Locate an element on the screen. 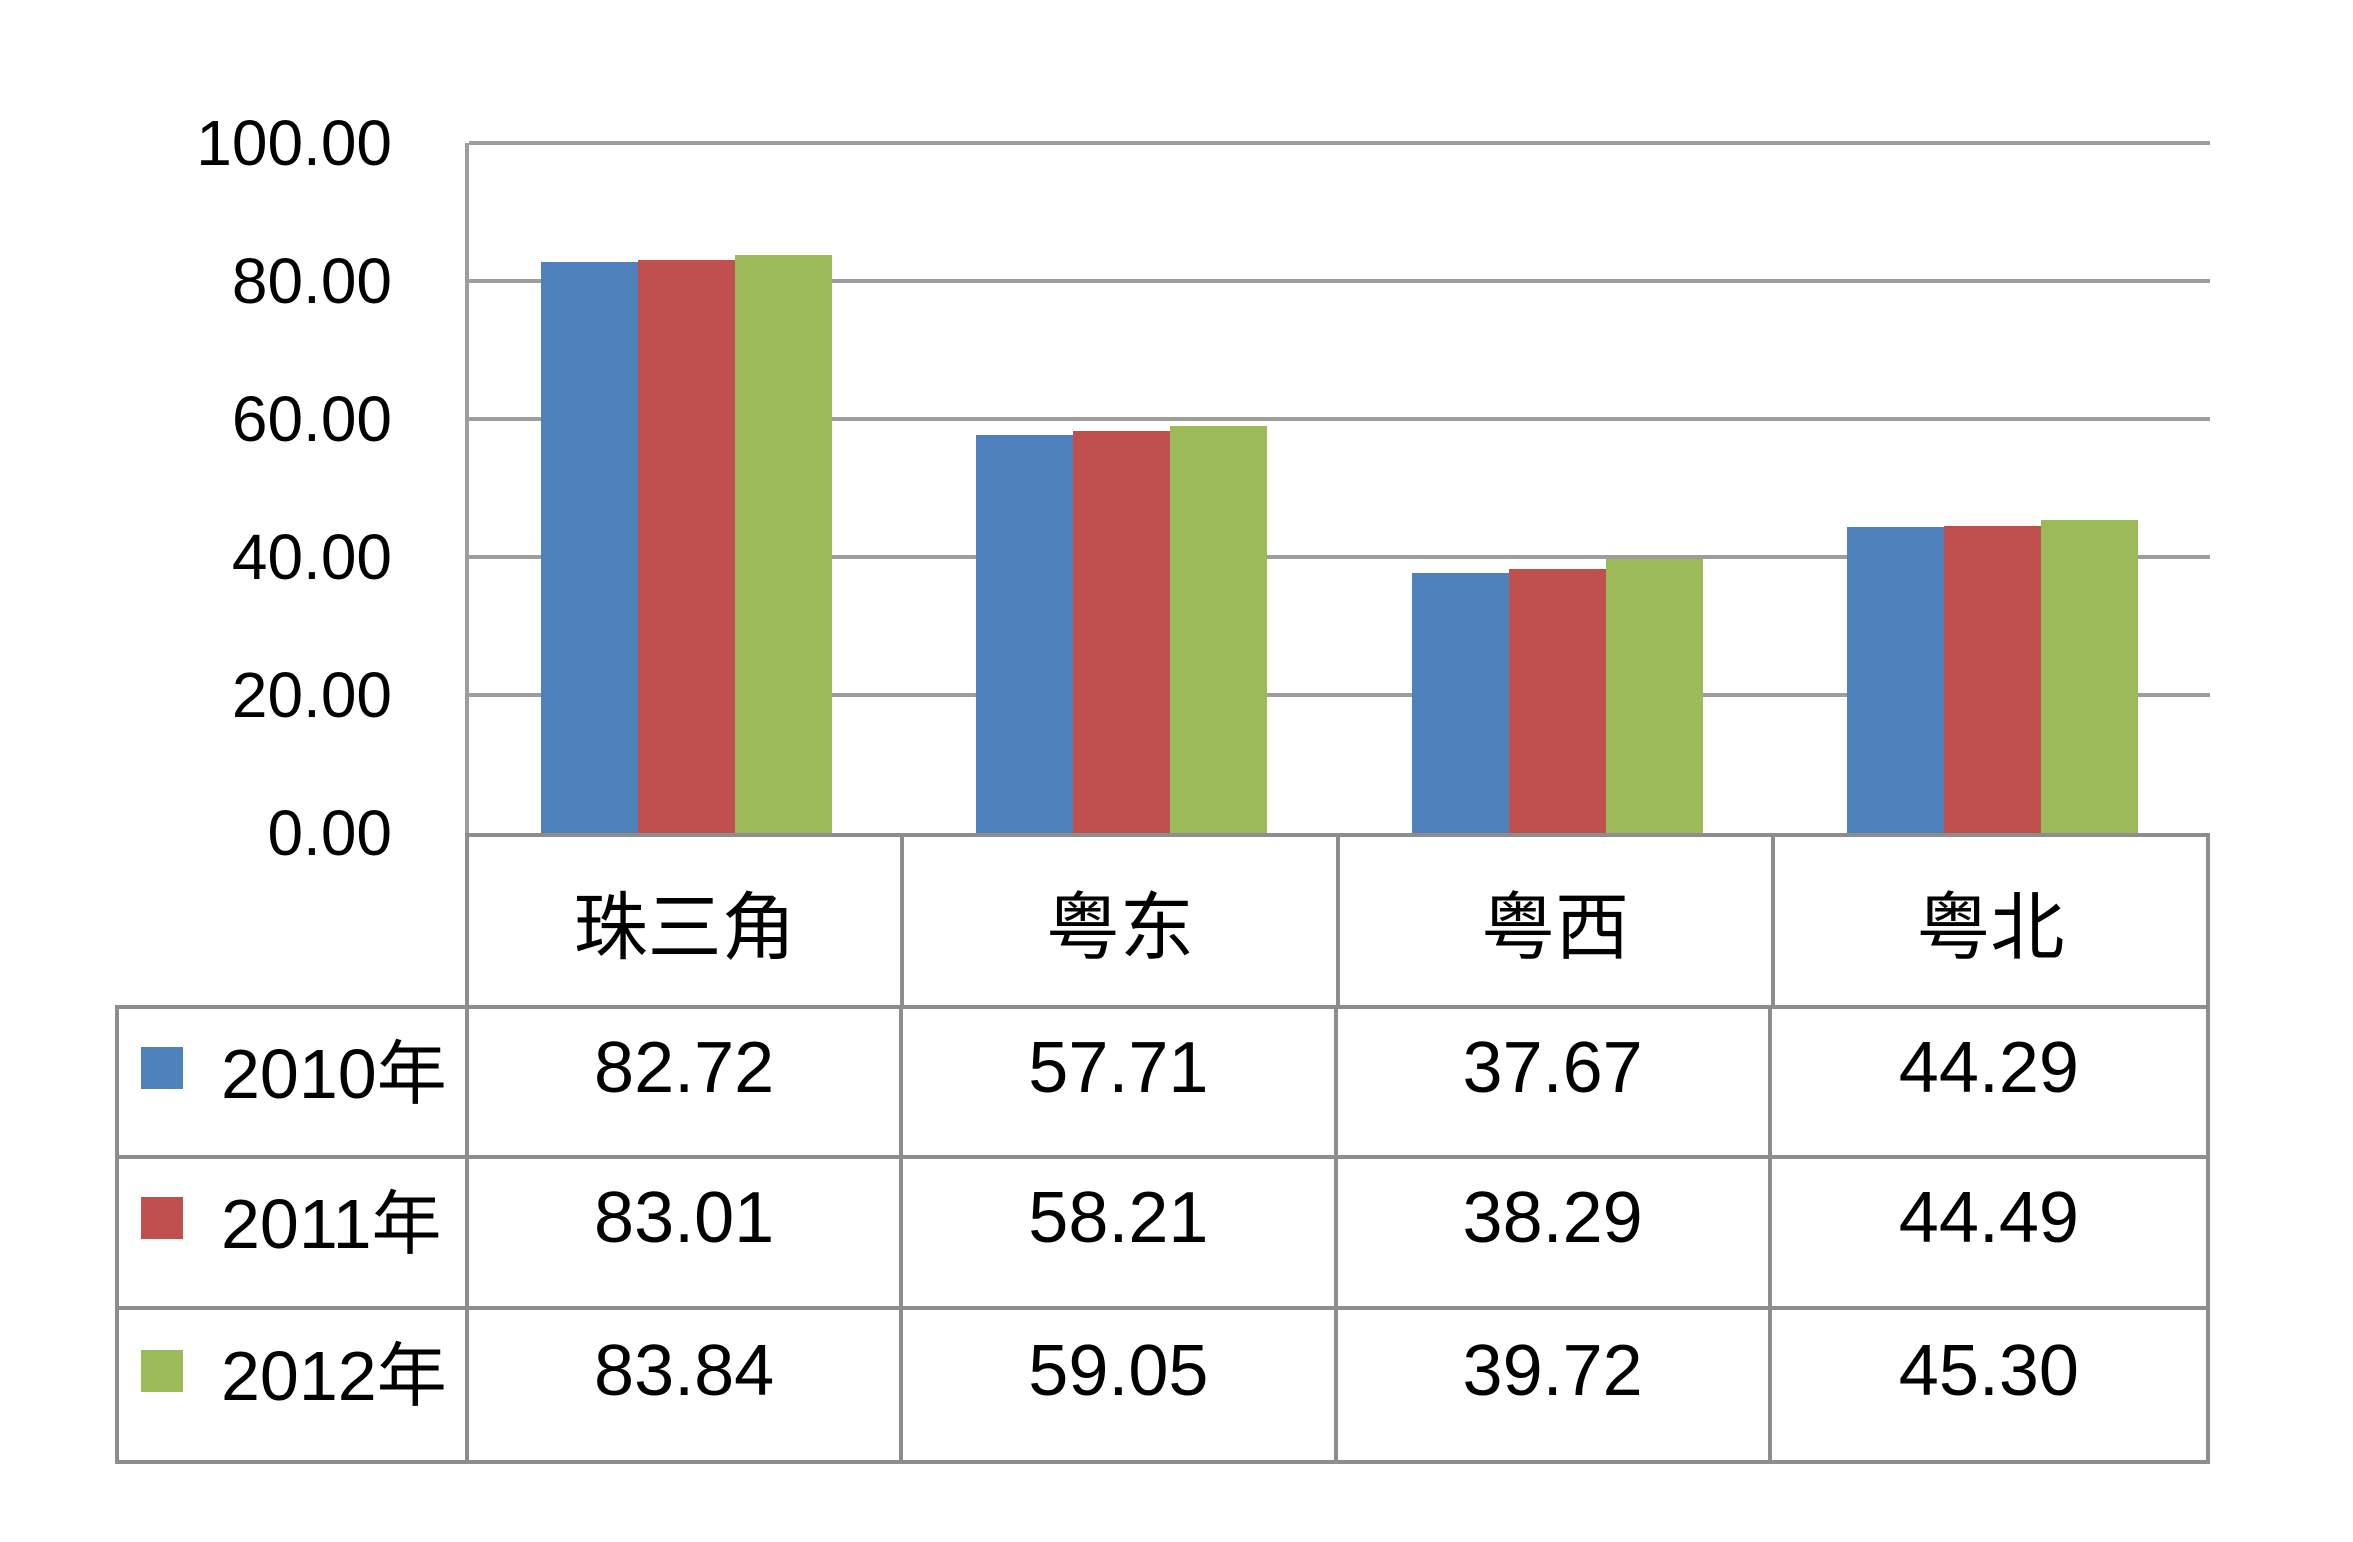 The image size is (2353, 1542). legend-label: 2011年 is located at coordinates (331, 1223).